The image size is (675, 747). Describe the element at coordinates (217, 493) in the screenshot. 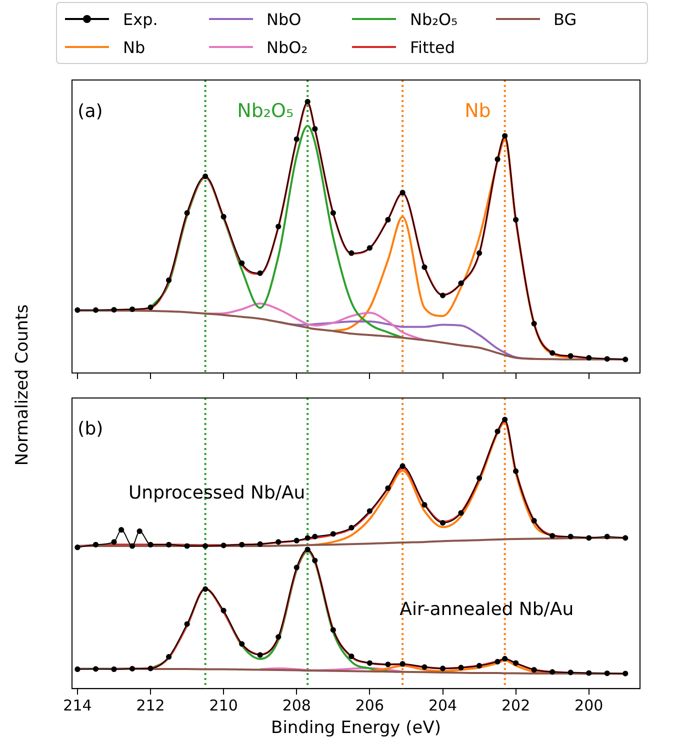

I see `annotation: Unprocessed Nb/Au` at that location.